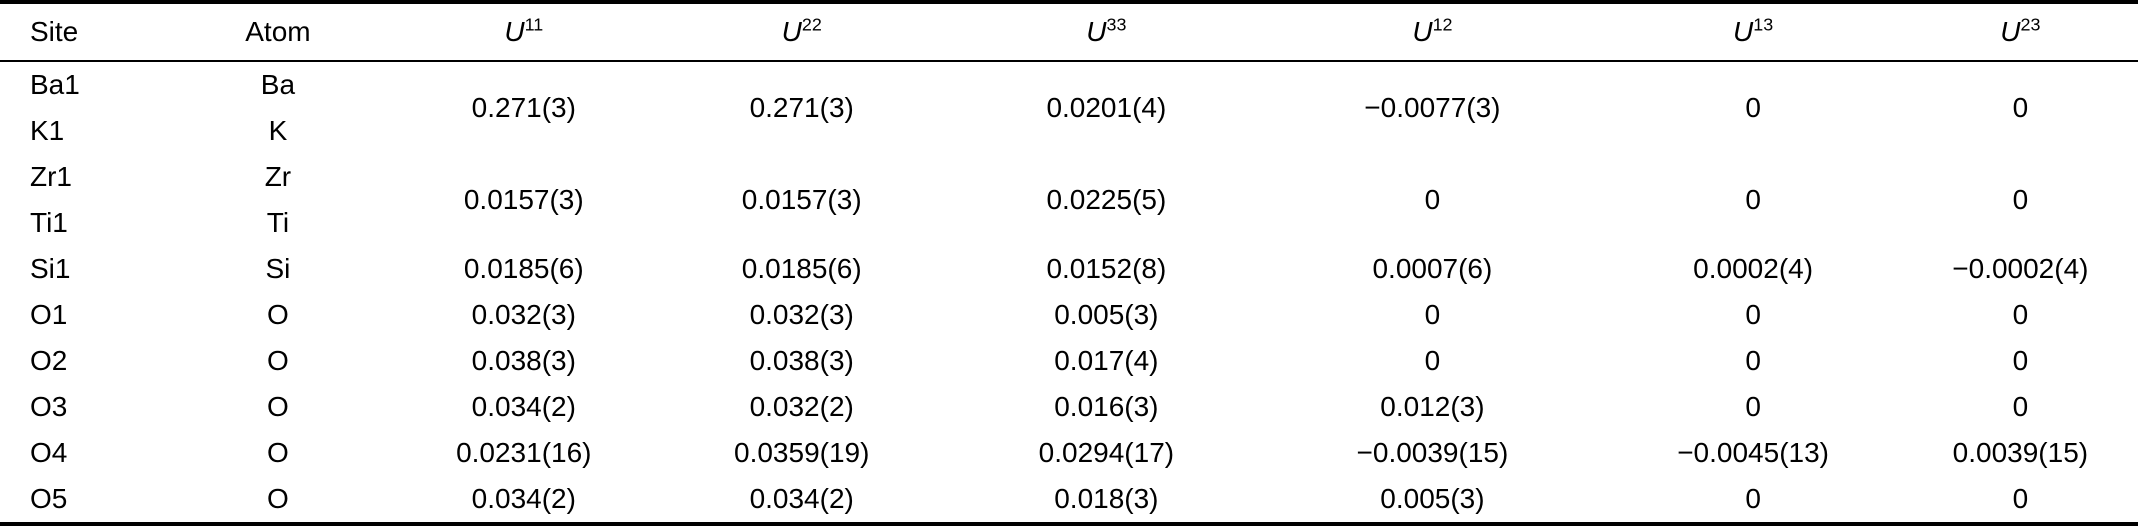 This screenshot has height=526, width=2138. What do you see at coordinates (1763, 24) in the screenshot?
I see `u-superscript: 13` at bounding box center [1763, 24].